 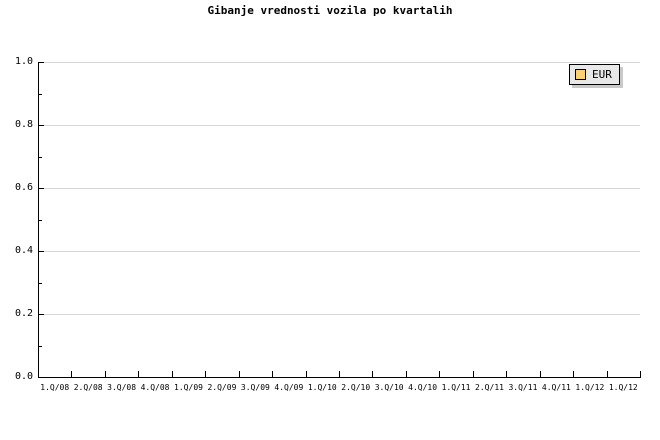 What do you see at coordinates (23, 376) in the screenshot?
I see `y-axis-label: 0.0` at bounding box center [23, 376].